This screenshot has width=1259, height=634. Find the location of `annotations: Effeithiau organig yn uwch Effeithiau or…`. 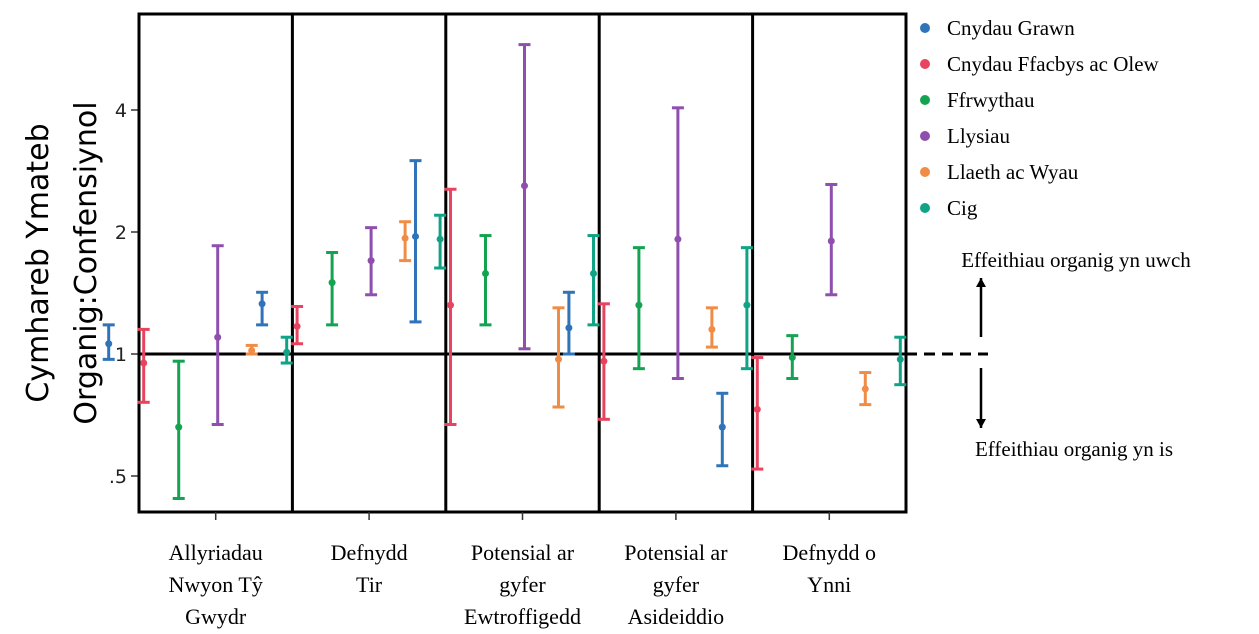

annotations: Effeithiau organig yn uwch Effeithiau or… is located at coordinates (1048, 354).